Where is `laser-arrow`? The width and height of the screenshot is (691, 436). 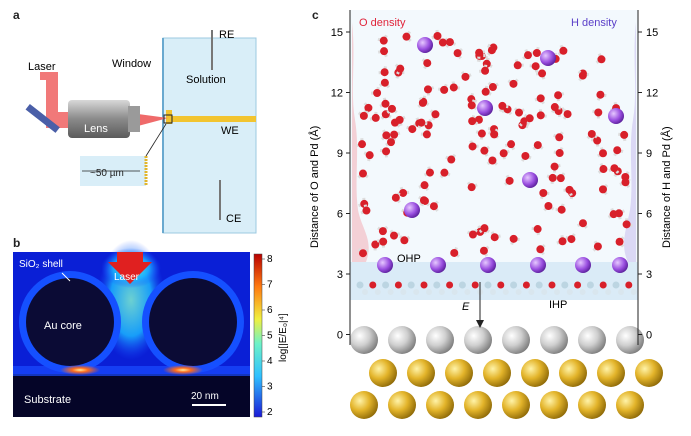
laser-arrow is located at coordinates (130, 268).